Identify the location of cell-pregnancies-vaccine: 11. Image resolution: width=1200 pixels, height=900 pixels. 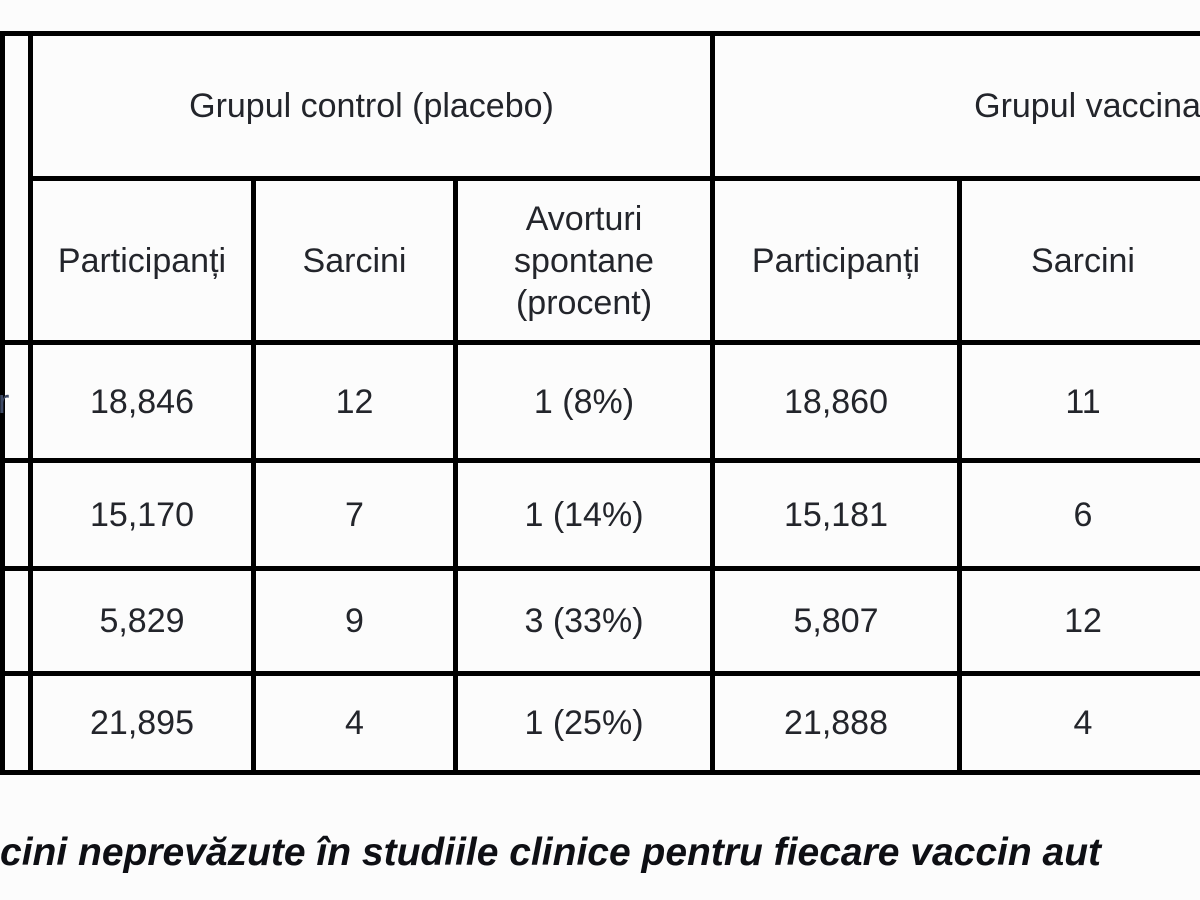
(1078, 401).